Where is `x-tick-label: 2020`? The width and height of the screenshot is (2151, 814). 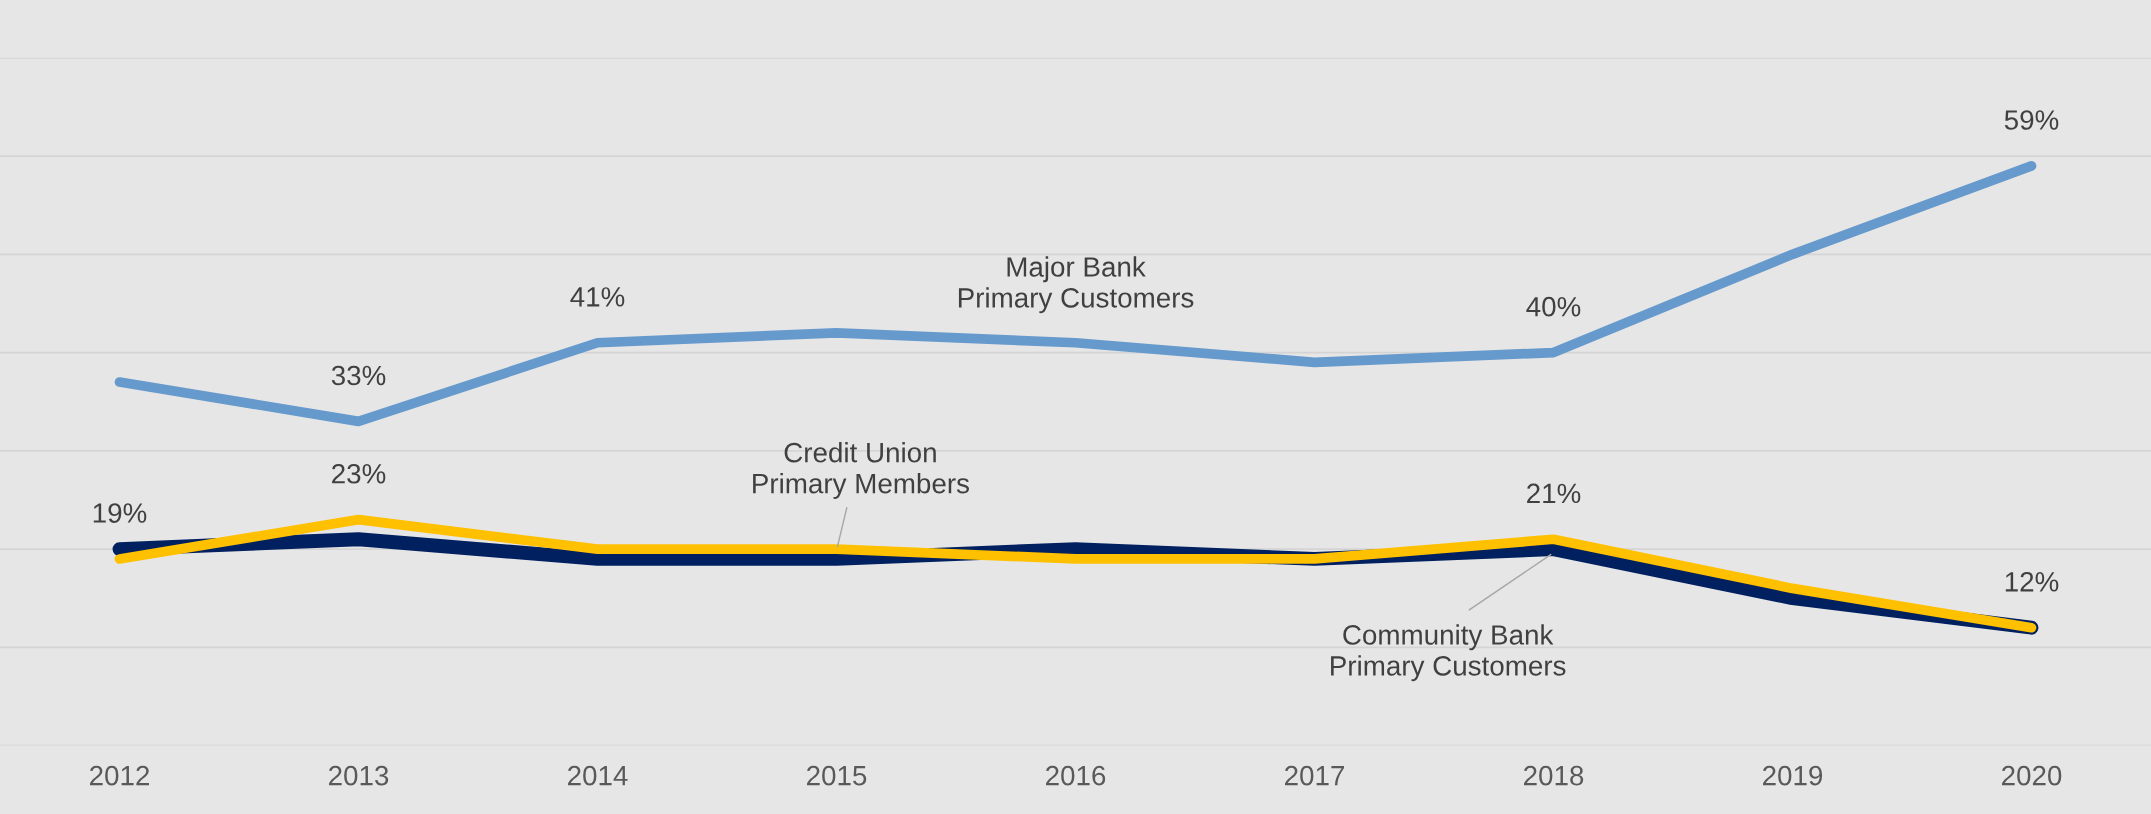
x-tick-label: 2020 is located at coordinates (2032, 775).